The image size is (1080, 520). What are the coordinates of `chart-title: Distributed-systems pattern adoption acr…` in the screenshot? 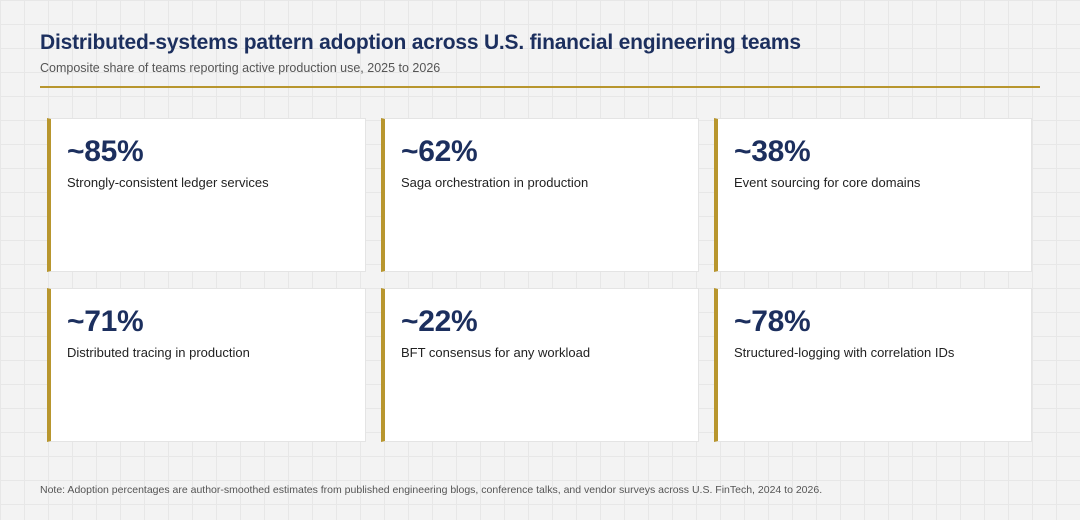 It's located at (420, 42).